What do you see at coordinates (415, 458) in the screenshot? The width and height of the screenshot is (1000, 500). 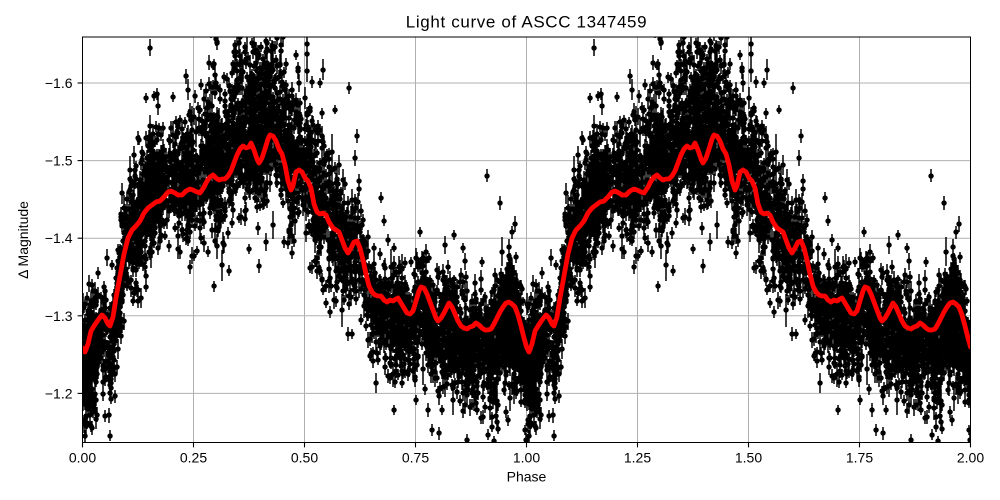 I see `svg-text: 0.75` at bounding box center [415, 458].